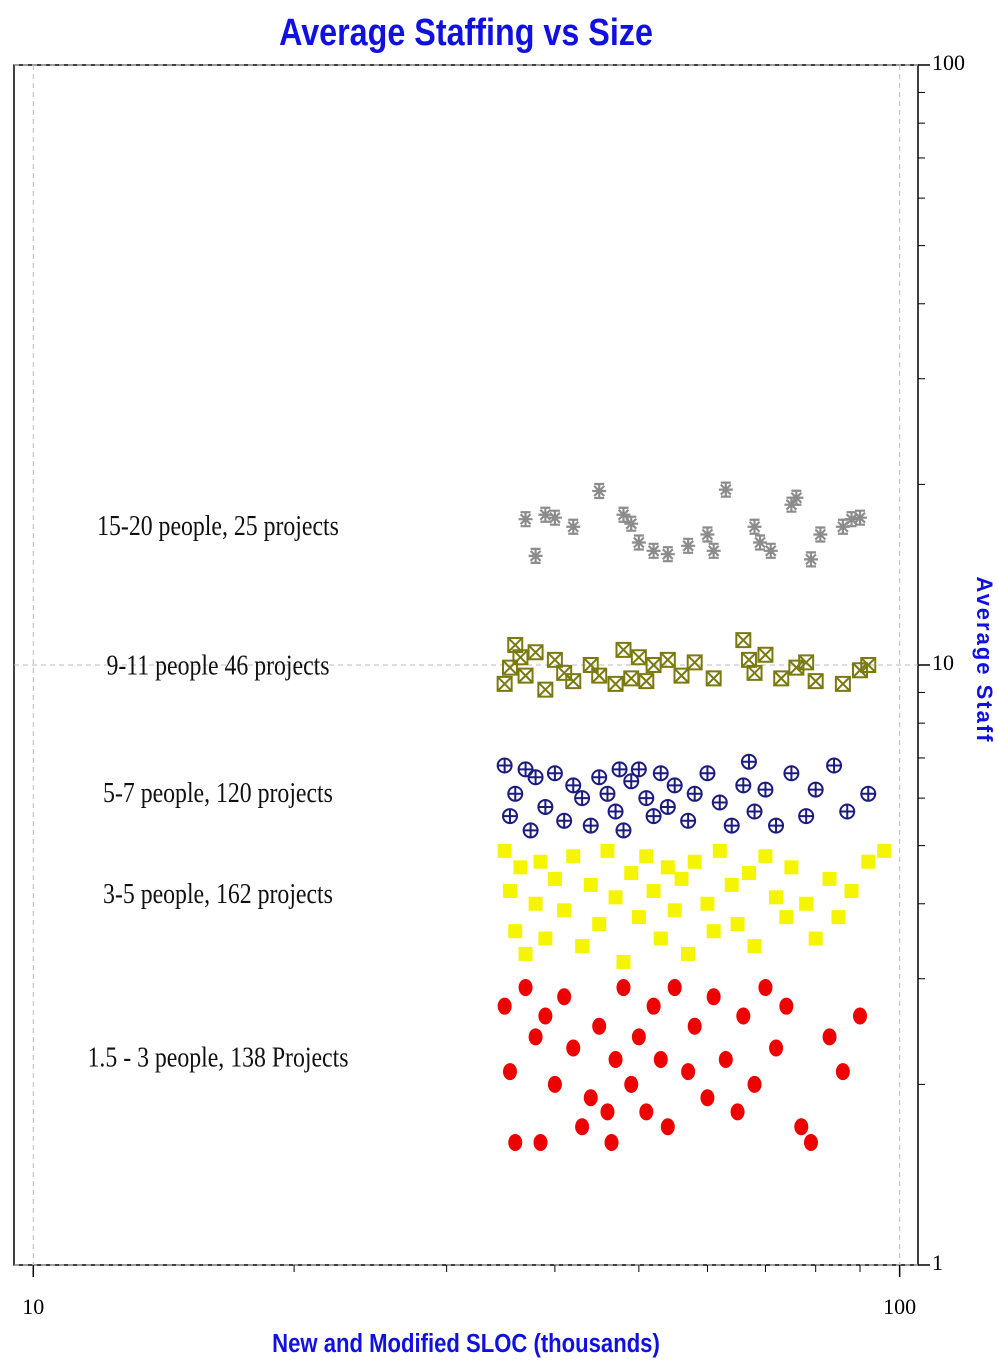 The image size is (998, 1367). What do you see at coordinates (899, 1306) in the screenshot?
I see `x-tick-label: 100` at bounding box center [899, 1306].